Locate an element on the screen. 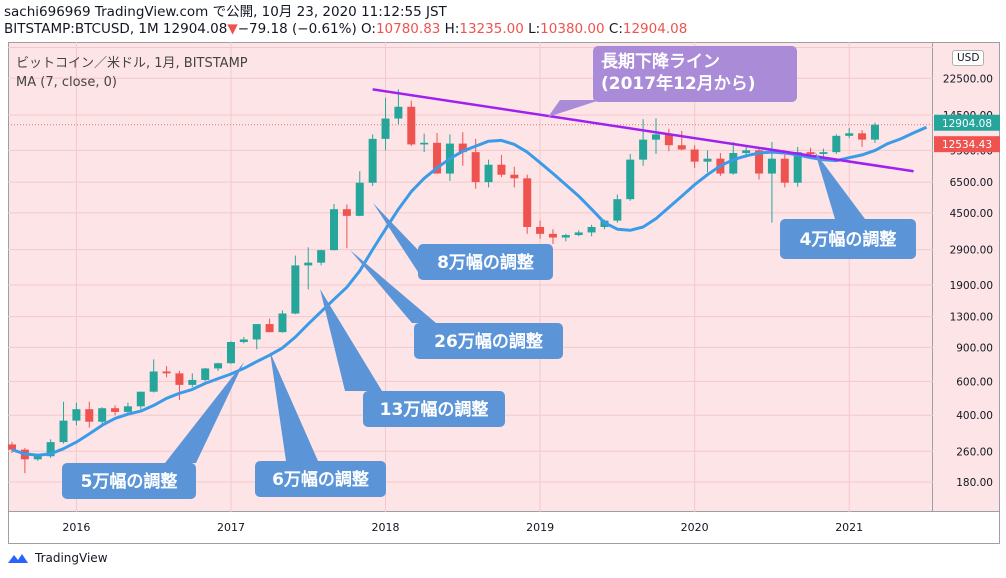  brand-name: TradingView is located at coordinates (71, 558).